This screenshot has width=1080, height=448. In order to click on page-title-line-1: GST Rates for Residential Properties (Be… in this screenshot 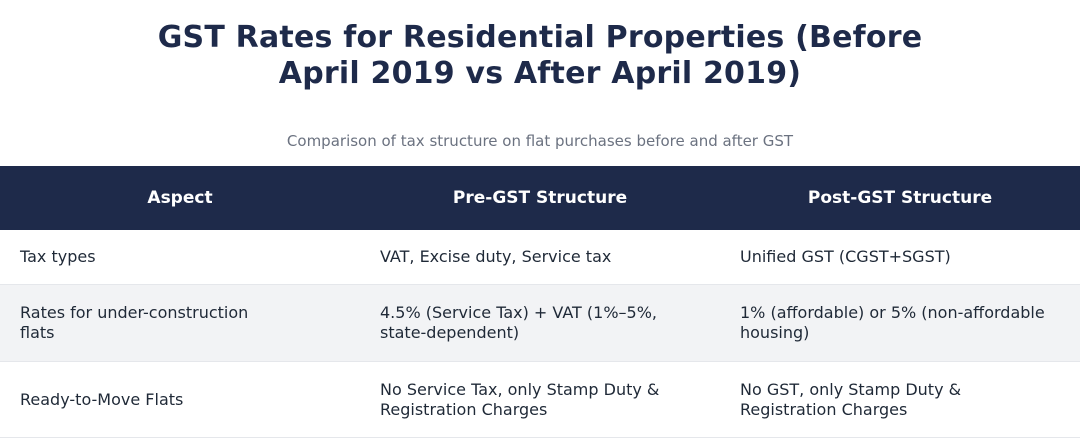, I will do `click(540, 37)`.